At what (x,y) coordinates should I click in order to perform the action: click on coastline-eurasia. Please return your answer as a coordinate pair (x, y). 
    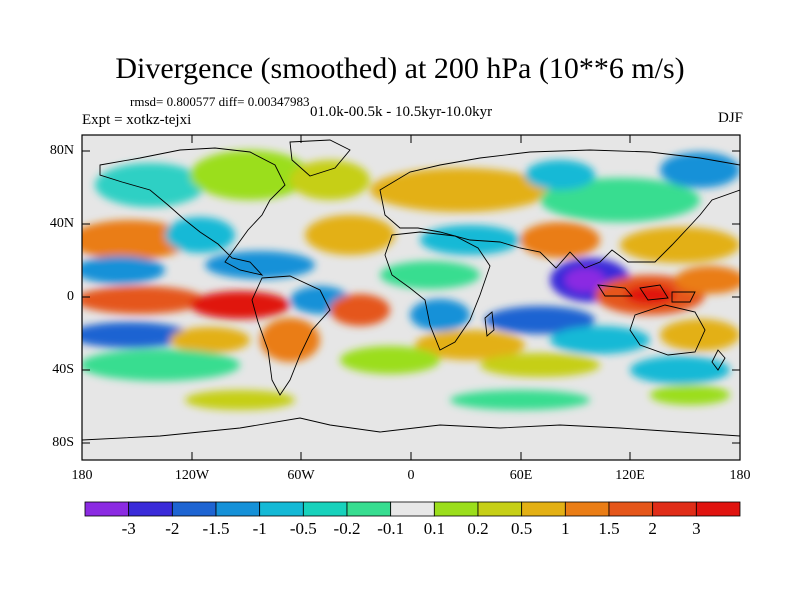
    Looking at the image, I should click on (559, 209).